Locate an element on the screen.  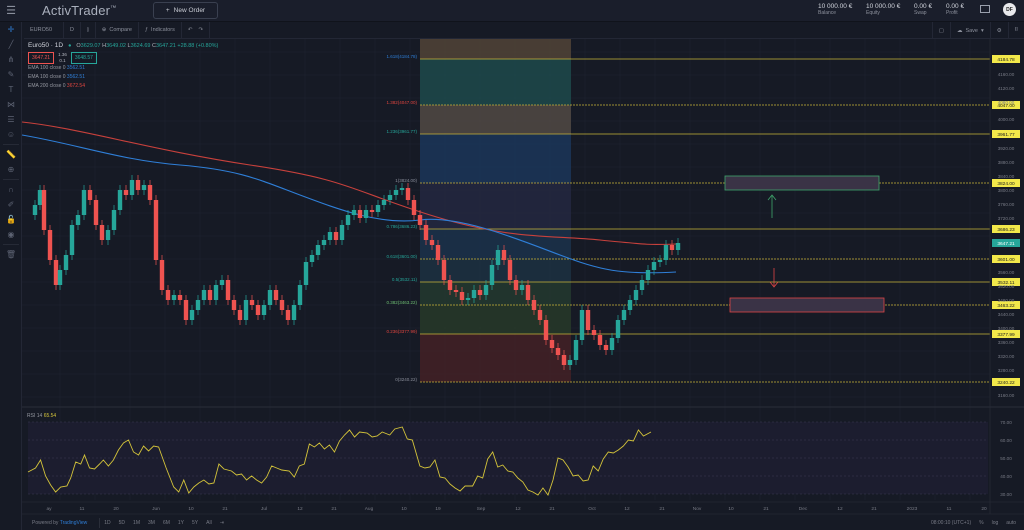
svg-text: Nov is located at coordinates (697, 509).